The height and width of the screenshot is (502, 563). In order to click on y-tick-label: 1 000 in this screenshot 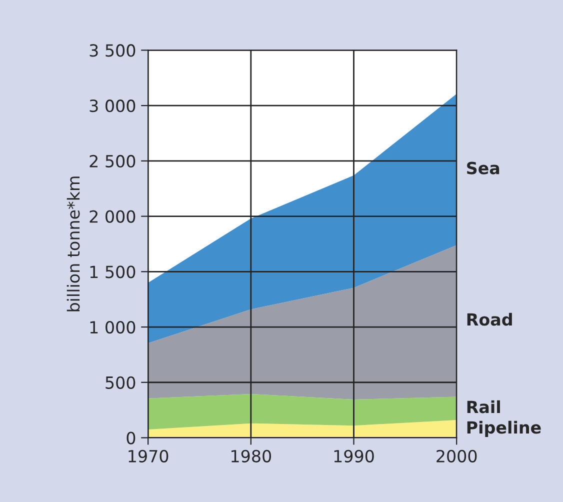, I will do `click(113, 327)`.